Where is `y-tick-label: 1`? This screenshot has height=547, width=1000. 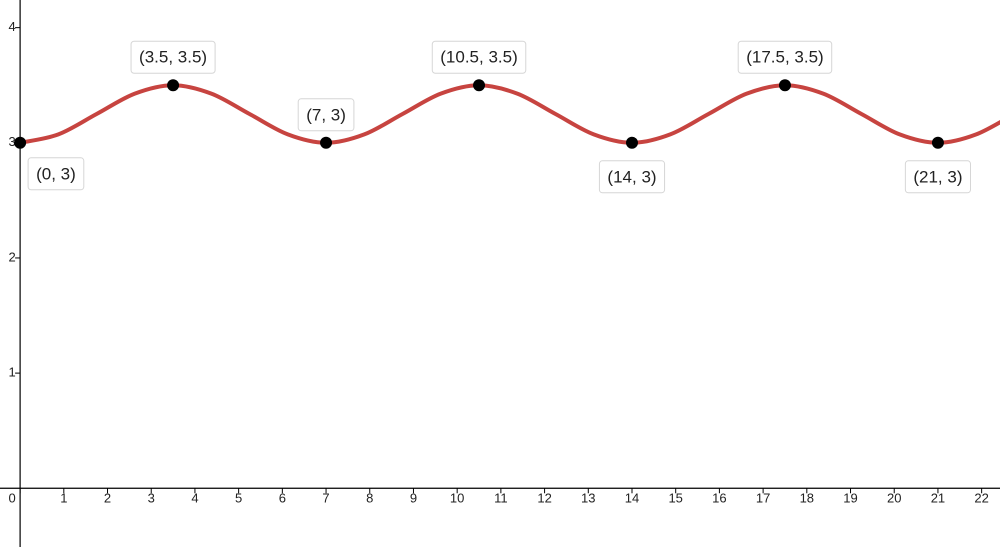 y-tick-label: 1 is located at coordinates (11, 372).